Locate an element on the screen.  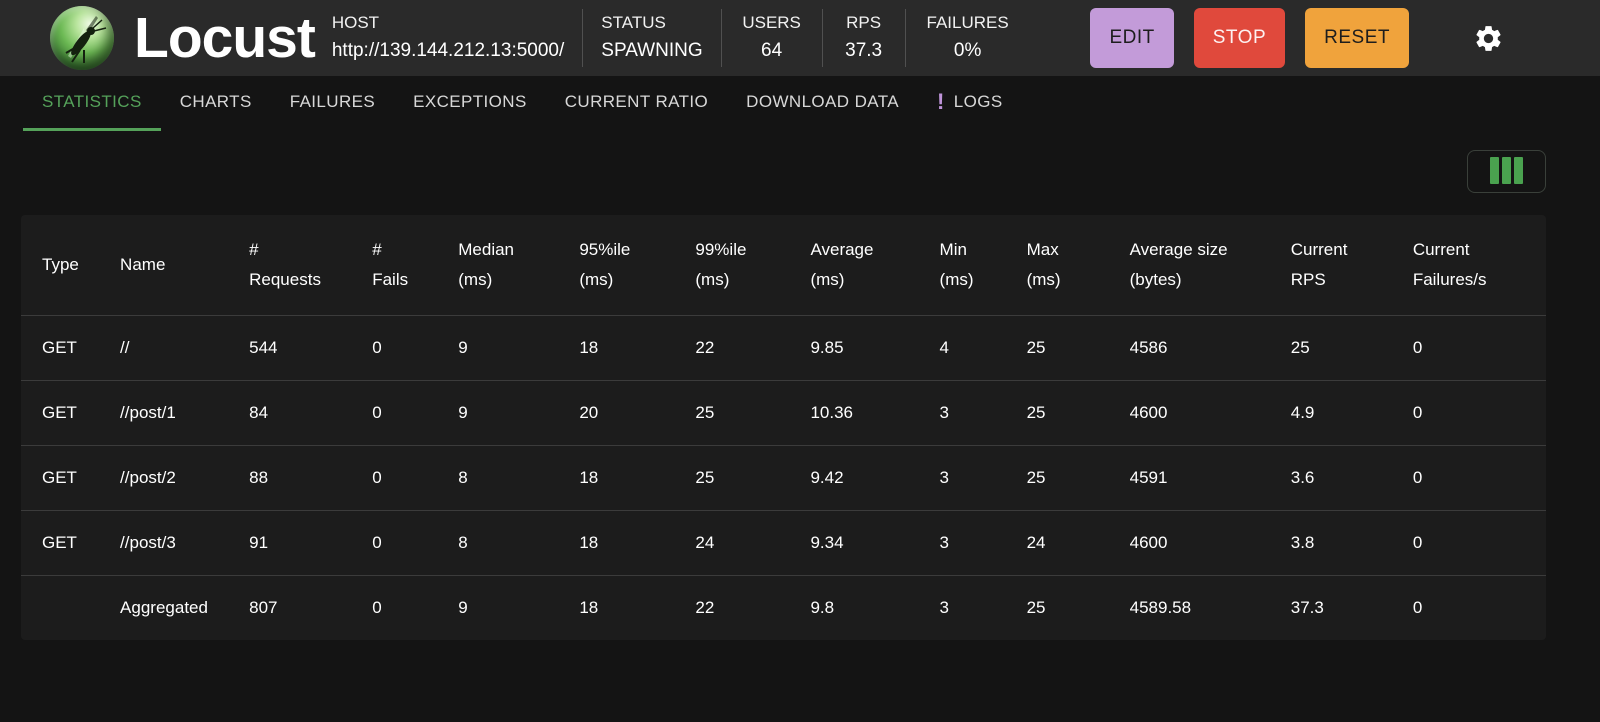
cell-average: 9.8 is located at coordinates (854, 607).